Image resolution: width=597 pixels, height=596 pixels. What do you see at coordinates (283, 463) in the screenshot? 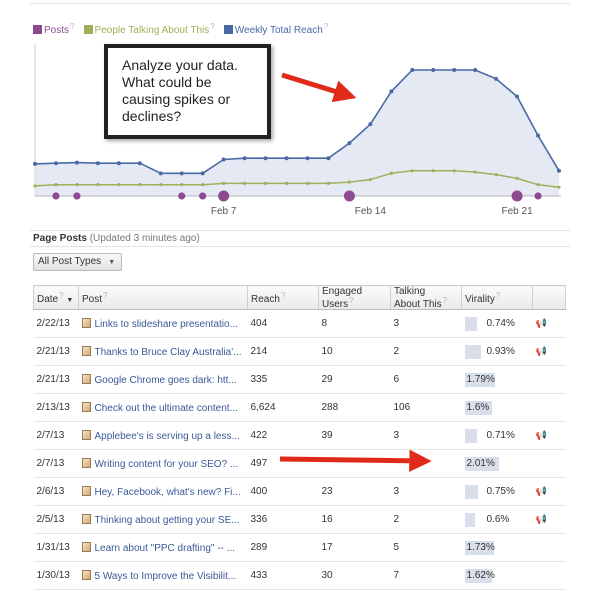
I see `post-reach: 497` at bounding box center [283, 463].